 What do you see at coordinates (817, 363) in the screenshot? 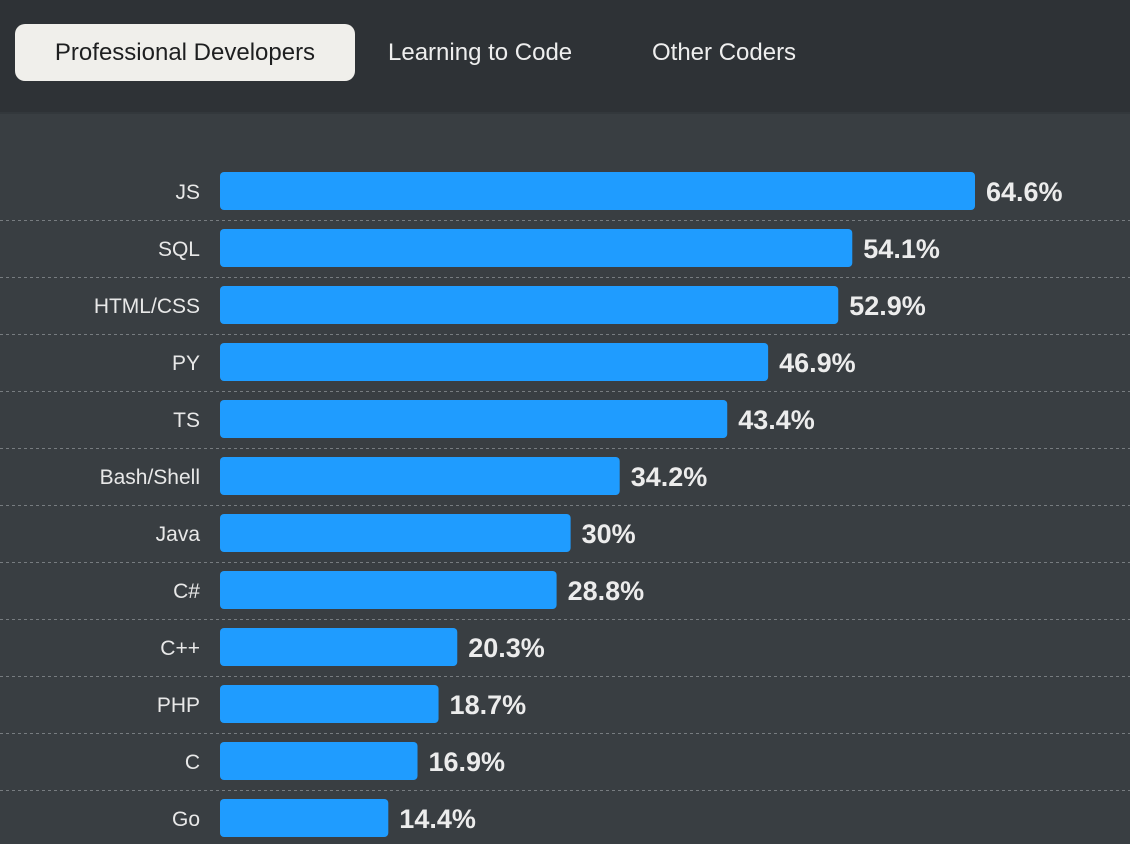
I see `value-label: 46.9%` at bounding box center [817, 363].